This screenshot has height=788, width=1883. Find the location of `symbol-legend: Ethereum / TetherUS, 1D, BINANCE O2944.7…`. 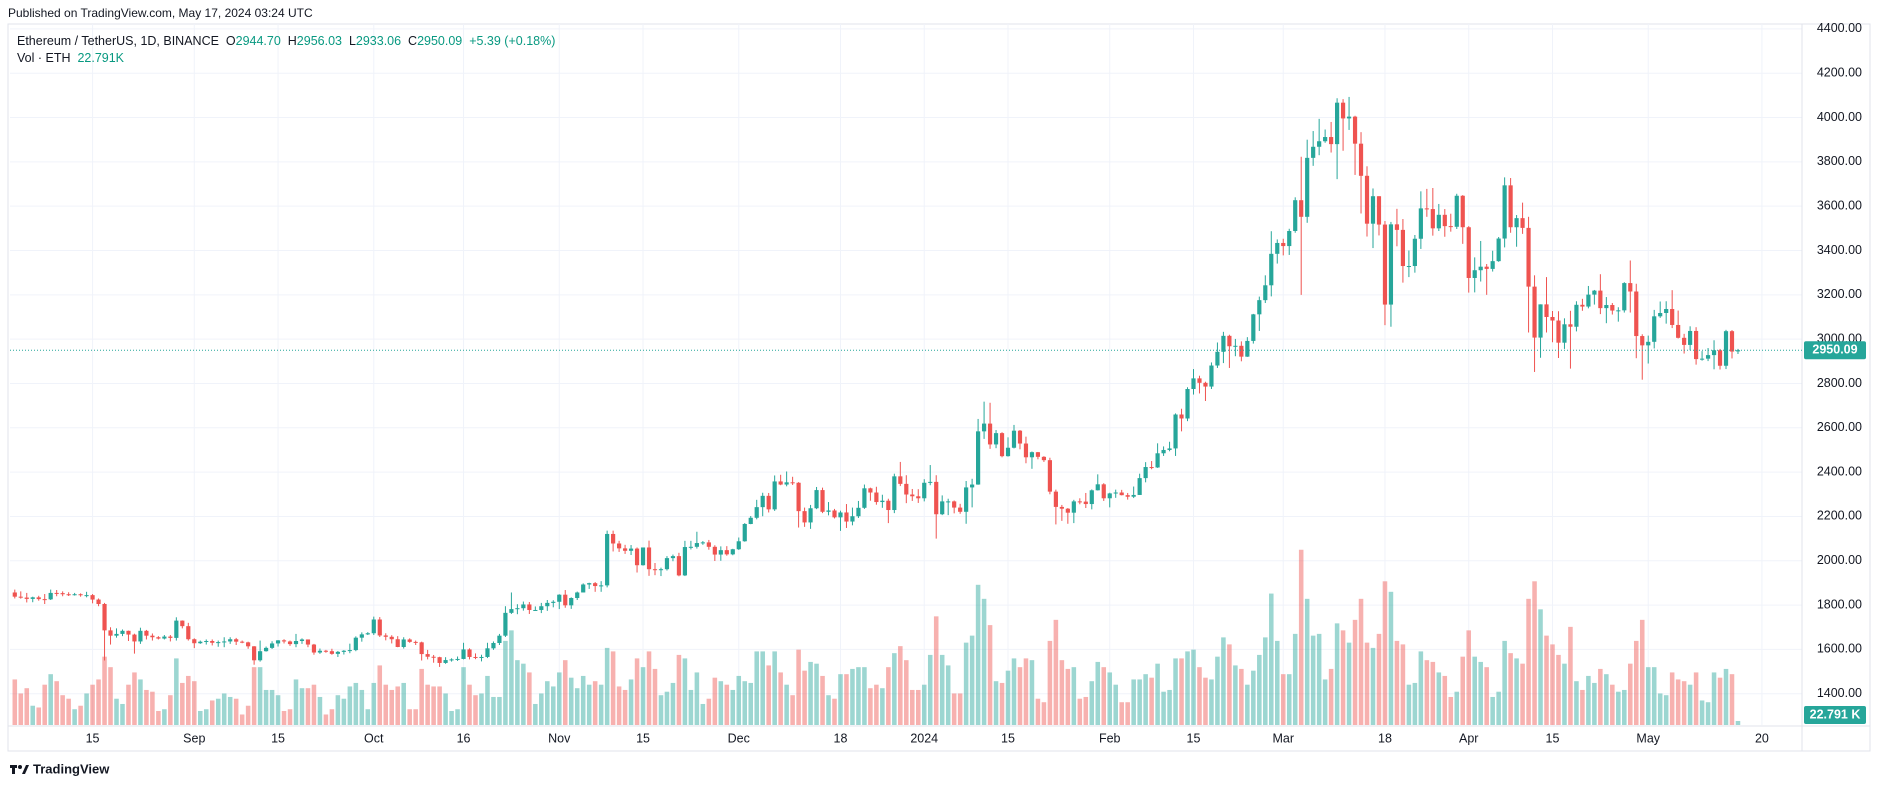

symbol-legend: Ethereum / TetherUS, 1D, BINANCE O2944.7… is located at coordinates (286, 41).